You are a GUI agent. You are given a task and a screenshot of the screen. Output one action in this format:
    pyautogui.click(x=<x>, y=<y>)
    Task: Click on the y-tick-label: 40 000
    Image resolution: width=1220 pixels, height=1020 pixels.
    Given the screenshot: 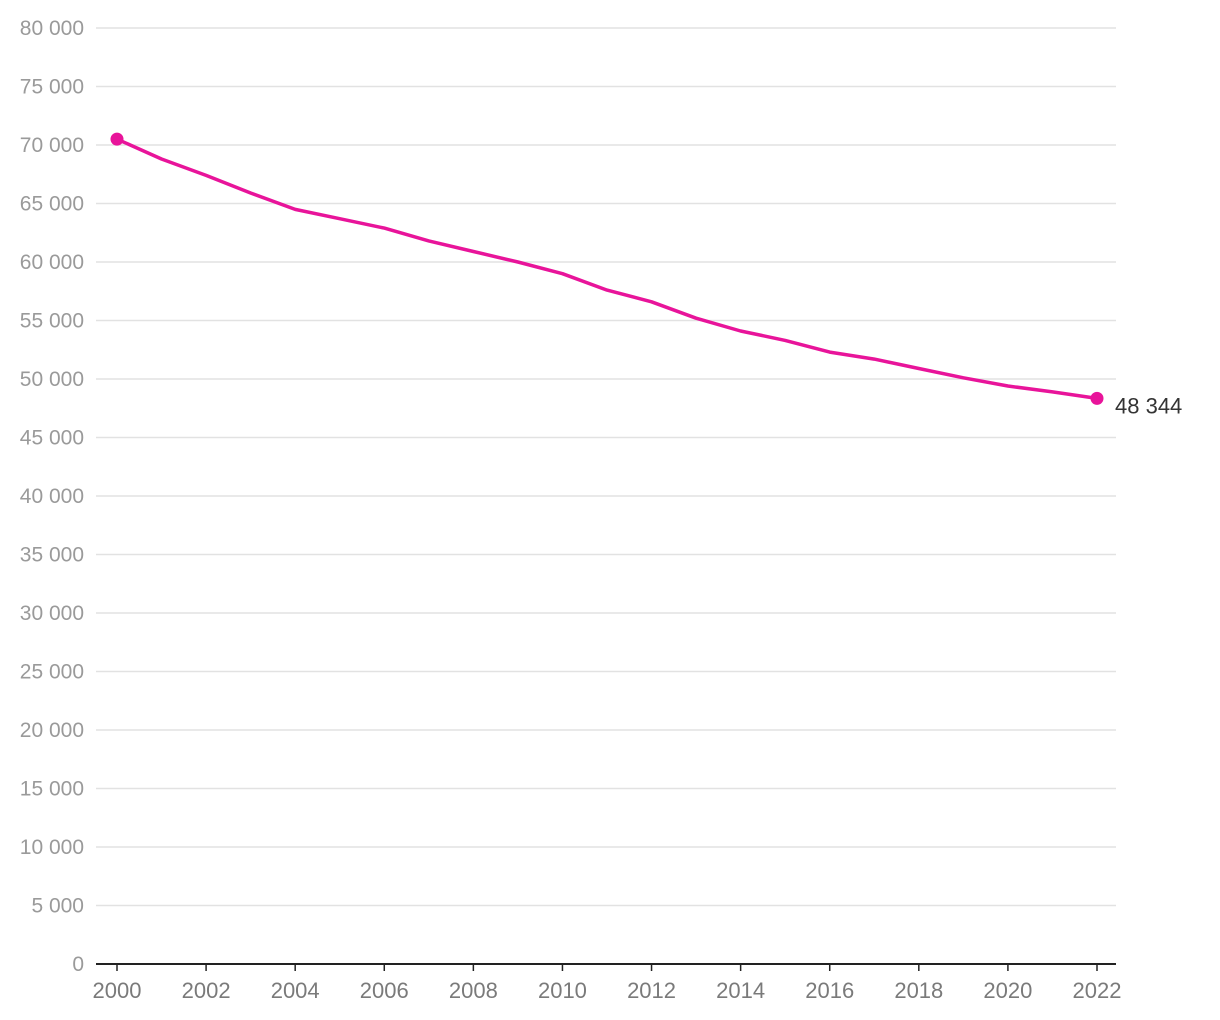 What is the action you would take?
    pyautogui.click(x=52, y=496)
    